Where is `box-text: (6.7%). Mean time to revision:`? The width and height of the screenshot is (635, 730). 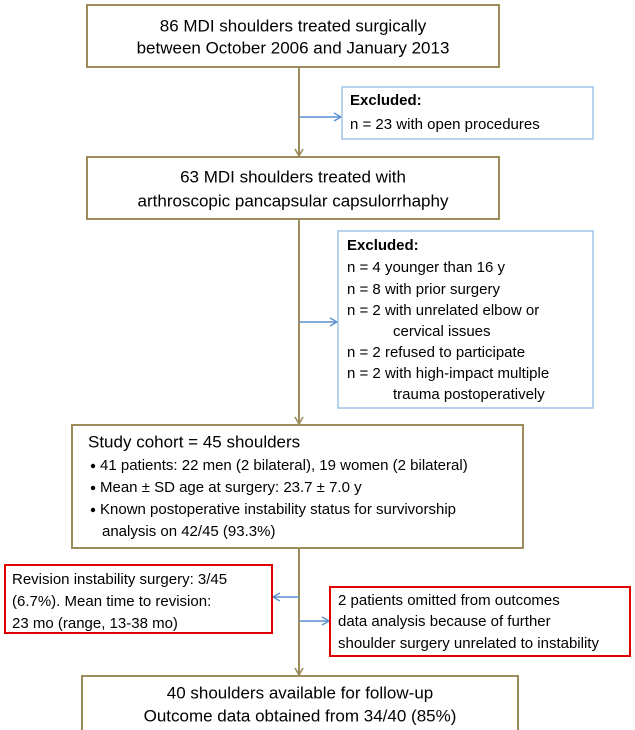
box-text: (6.7%). Mean time to revision: is located at coordinates (111, 601).